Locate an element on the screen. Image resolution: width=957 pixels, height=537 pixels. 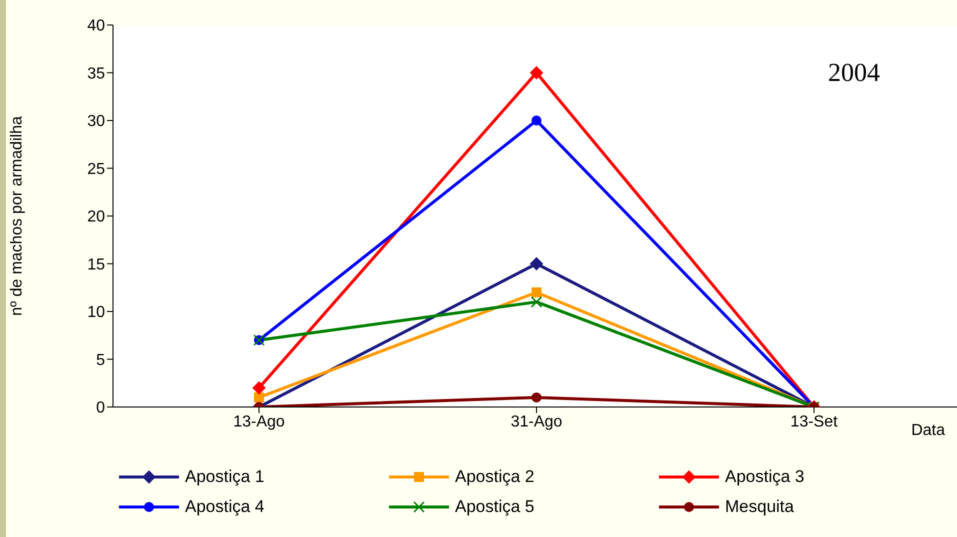
y-tick-label: 10 is located at coordinates (96, 313).